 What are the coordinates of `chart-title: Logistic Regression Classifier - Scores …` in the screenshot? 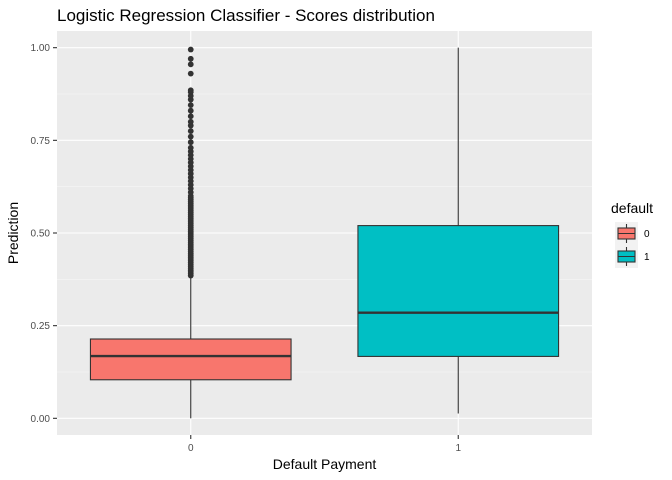 It's located at (246, 15).